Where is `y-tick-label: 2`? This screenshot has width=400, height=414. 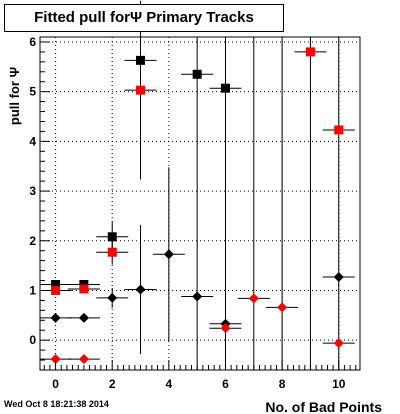
y-tick-label: 2 is located at coordinates (32, 241).